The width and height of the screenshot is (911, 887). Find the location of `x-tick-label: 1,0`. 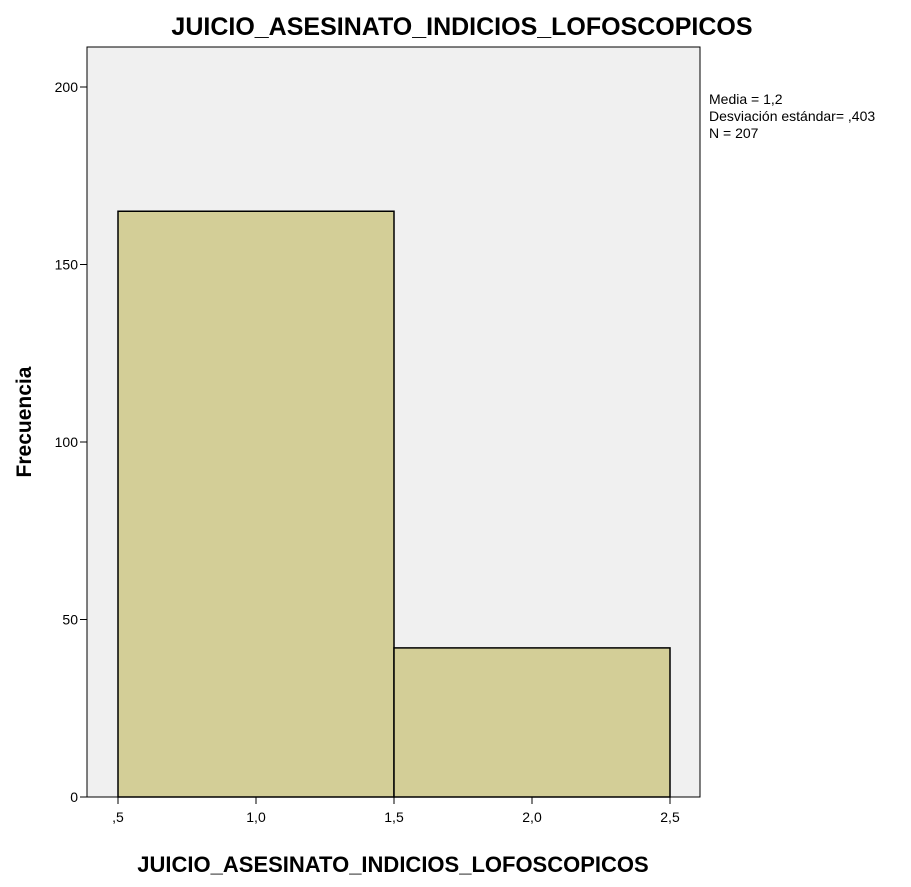

x-tick-label: 1,0 is located at coordinates (256, 817).